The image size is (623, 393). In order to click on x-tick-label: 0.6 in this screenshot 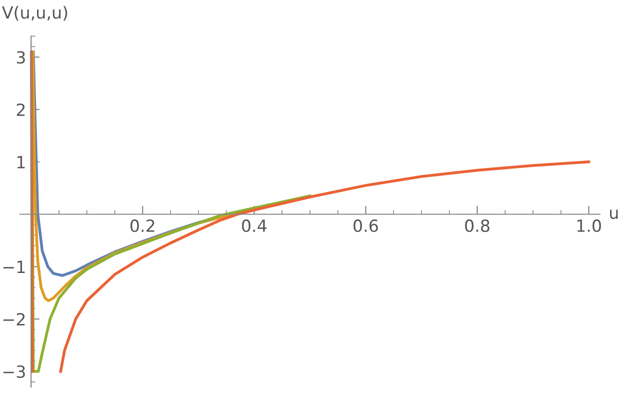, I will do `click(366, 225)`.